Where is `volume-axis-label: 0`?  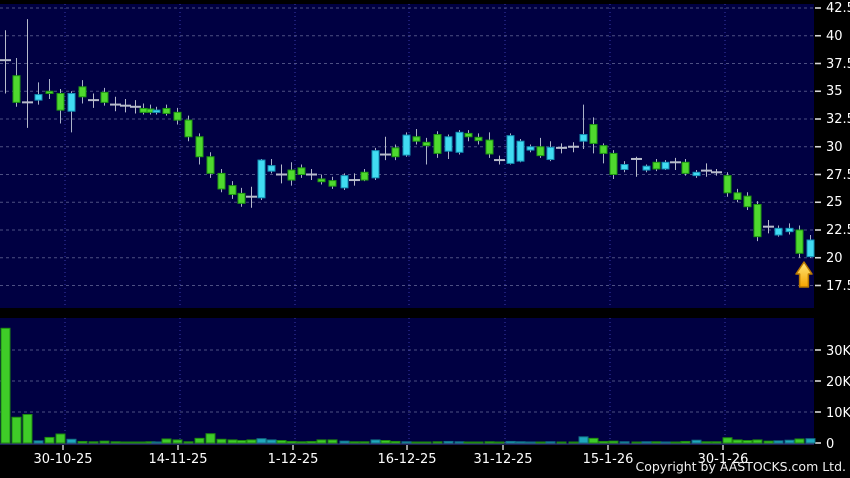 volume-axis-label: 0 is located at coordinates (830, 444).